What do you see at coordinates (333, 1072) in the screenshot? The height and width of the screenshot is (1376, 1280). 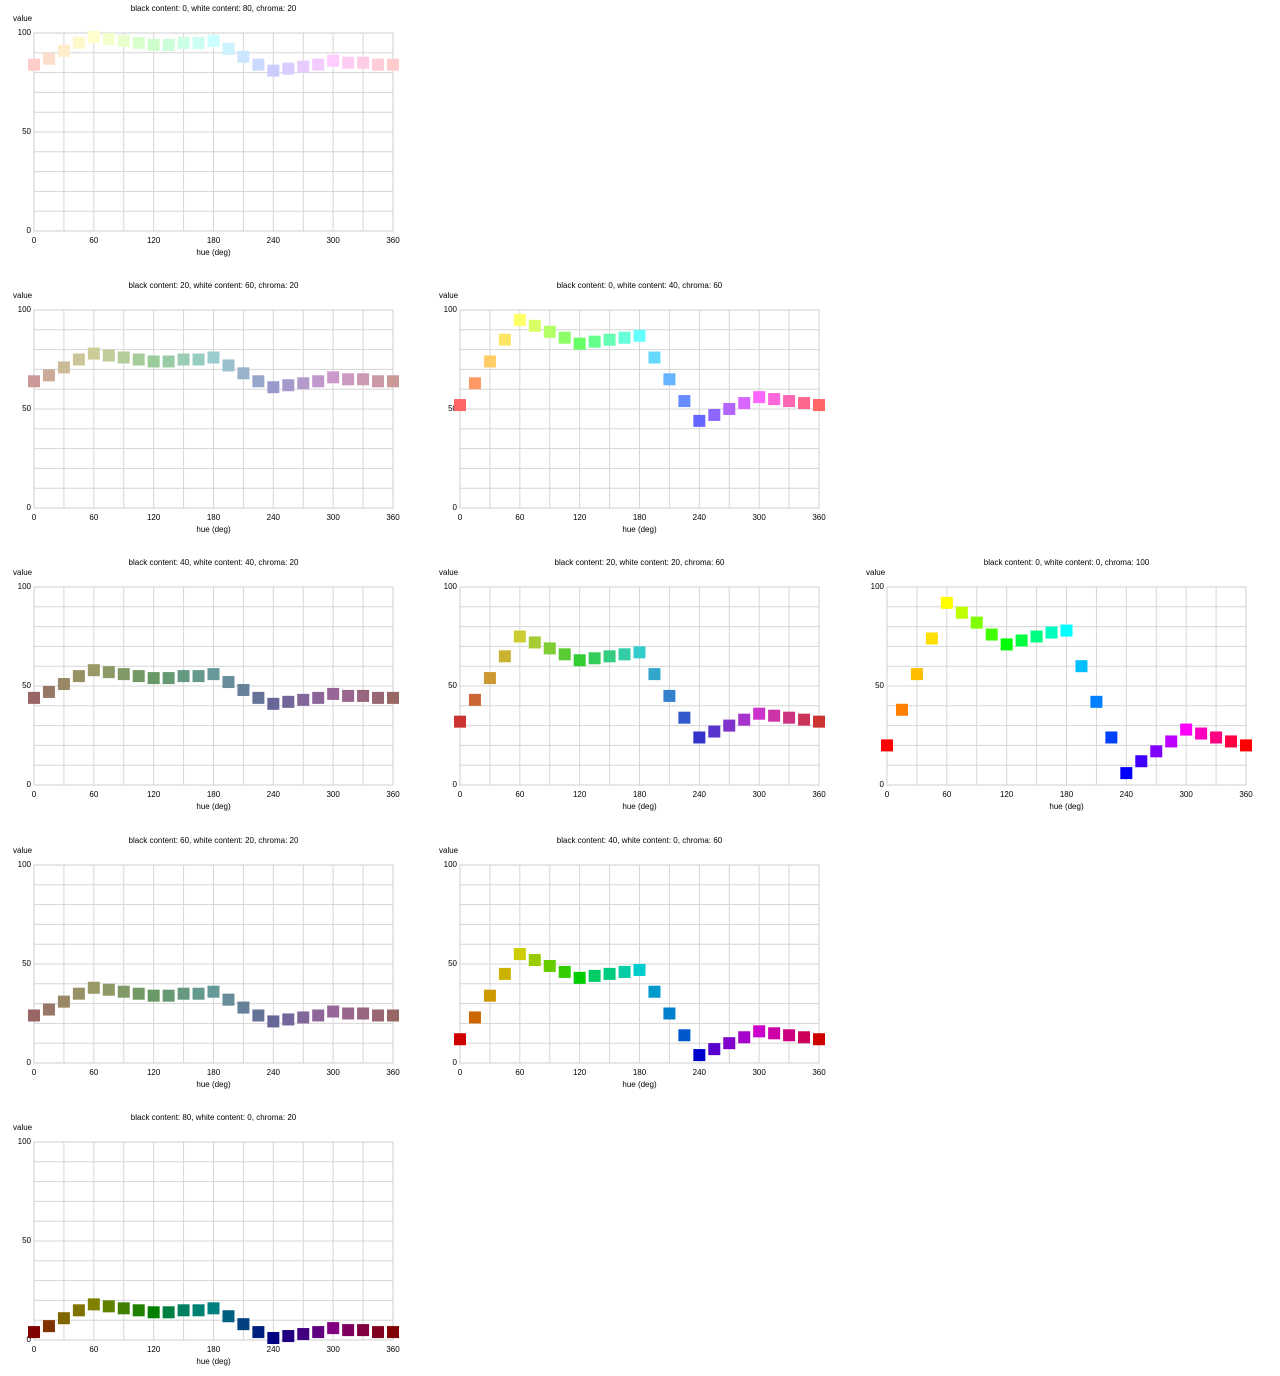 I see `x-tick-label: 300` at bounding box center [333, 1072].